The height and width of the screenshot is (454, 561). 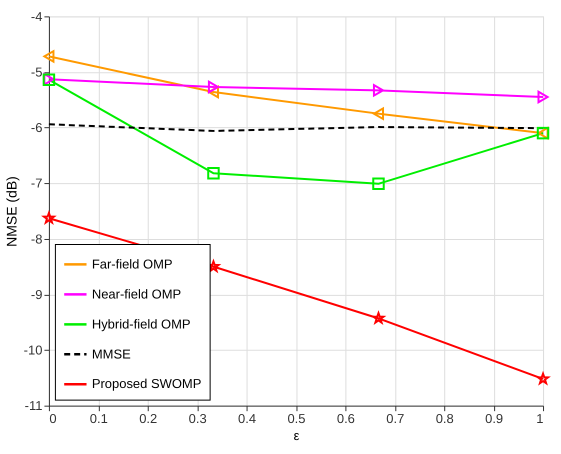 What do you see at coordinates (297, 436) in the screenshot?
I see `x-axis-title: ε` at bounding box center [297, 436].